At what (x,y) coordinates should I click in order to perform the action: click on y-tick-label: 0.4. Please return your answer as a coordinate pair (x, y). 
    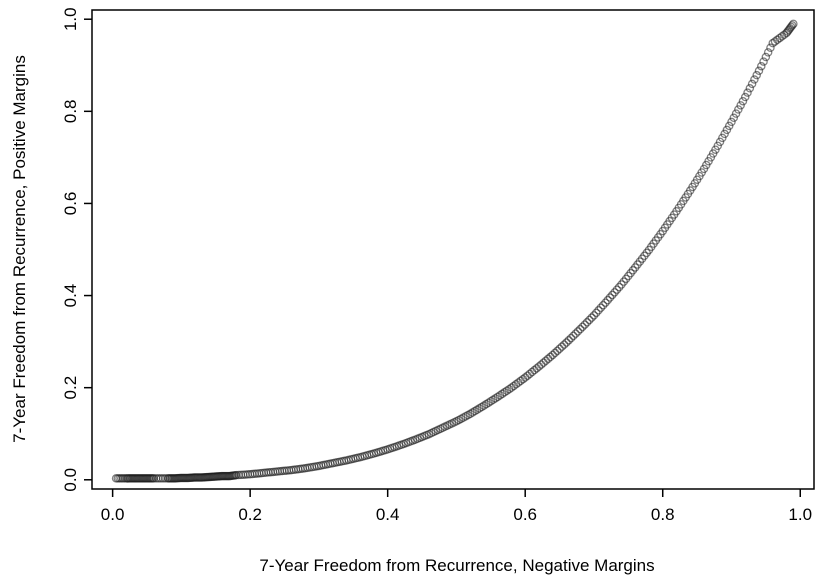
    Looking at the image, I should click on (70, 296).